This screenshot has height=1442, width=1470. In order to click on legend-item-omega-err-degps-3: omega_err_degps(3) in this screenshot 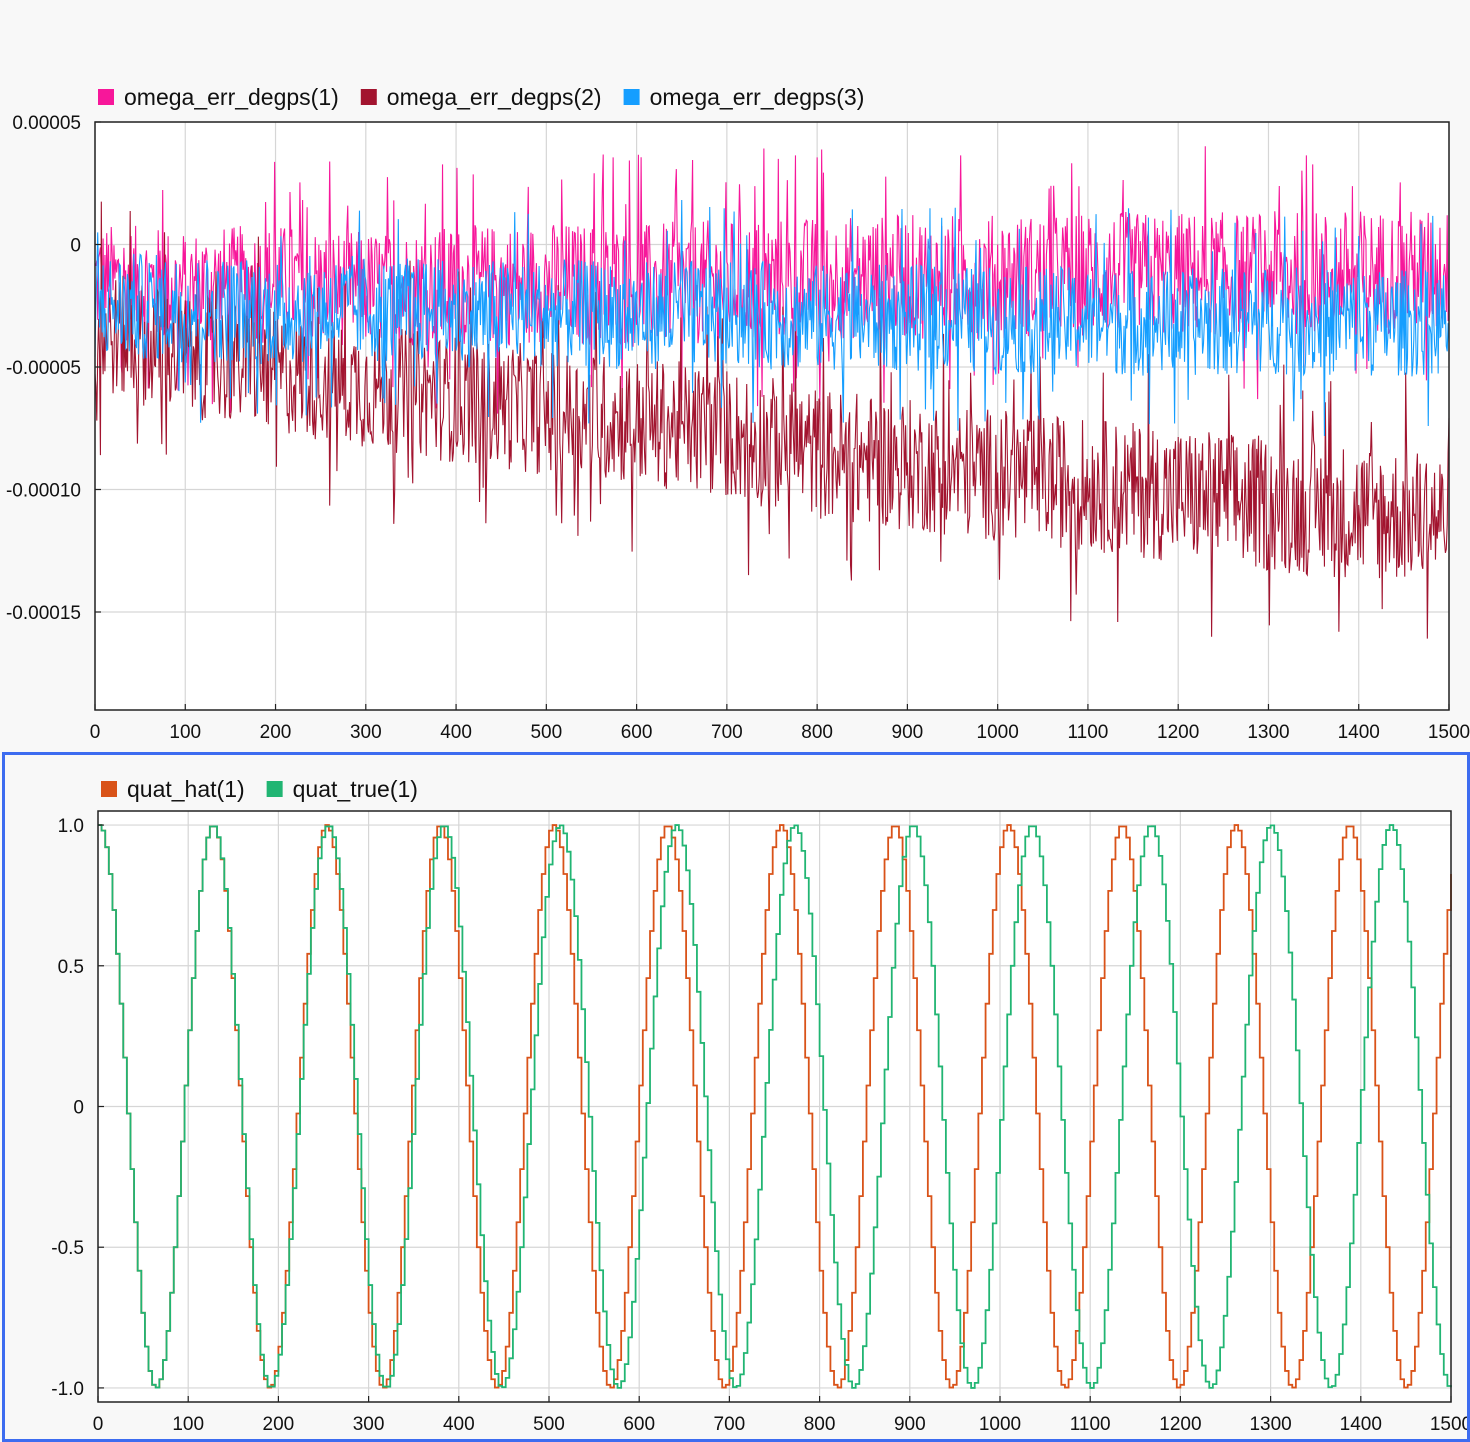, I will do `click(744, 97)`.